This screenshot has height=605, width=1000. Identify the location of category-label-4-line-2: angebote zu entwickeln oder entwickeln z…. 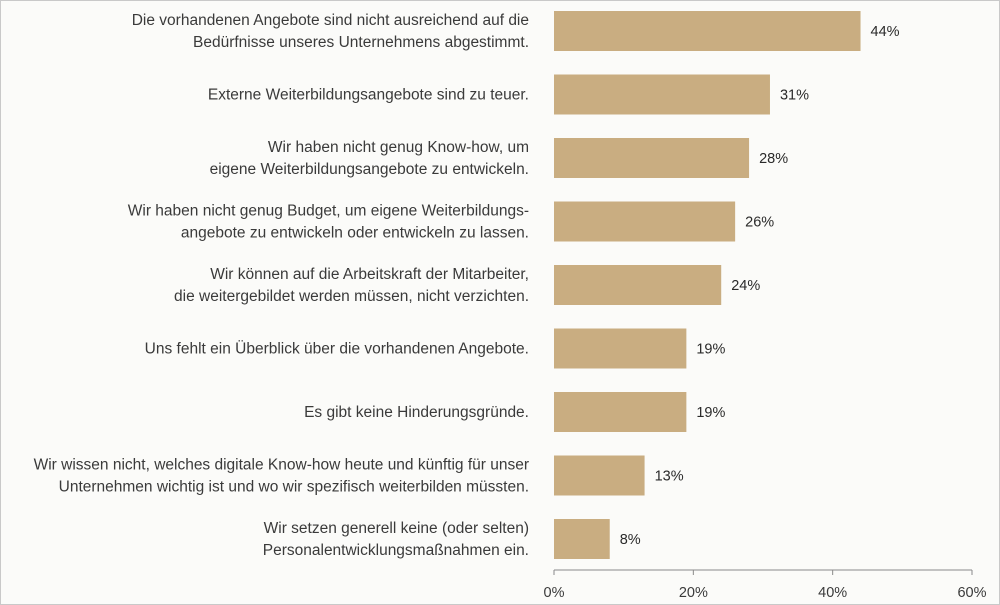
(355, 233).